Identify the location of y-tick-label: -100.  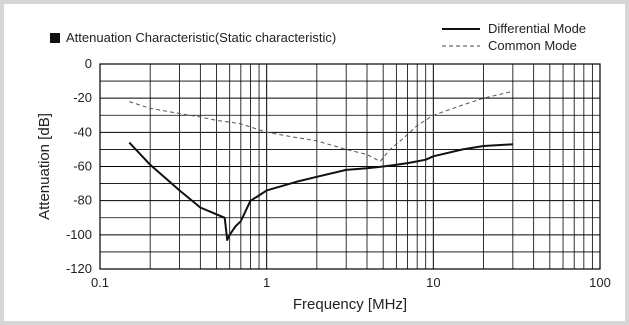
(79, 234).